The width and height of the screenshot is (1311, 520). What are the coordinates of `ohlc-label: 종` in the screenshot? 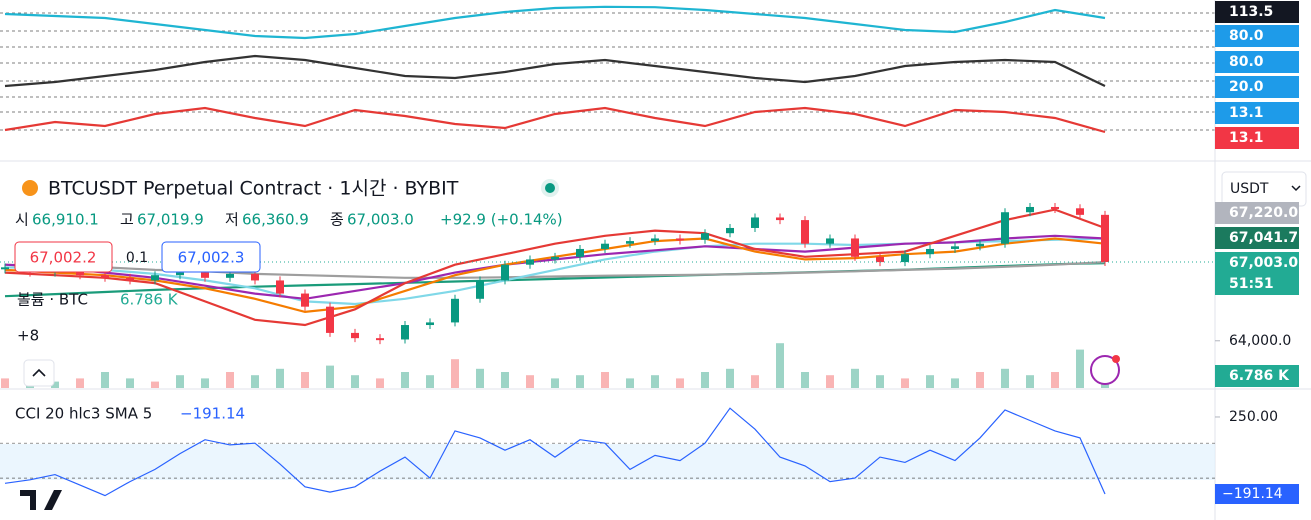 It's located at (337, 220).